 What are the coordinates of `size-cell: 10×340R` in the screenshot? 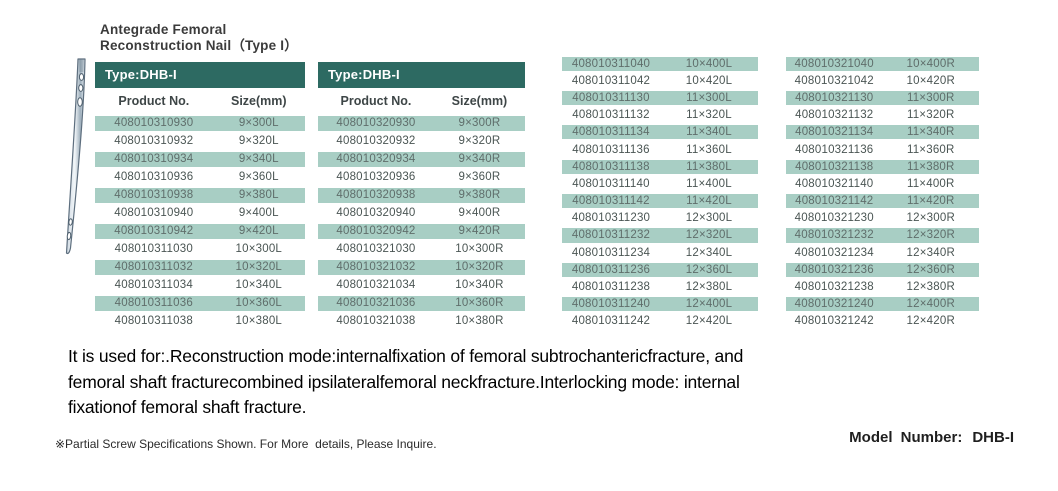 It's located at (479, 285).